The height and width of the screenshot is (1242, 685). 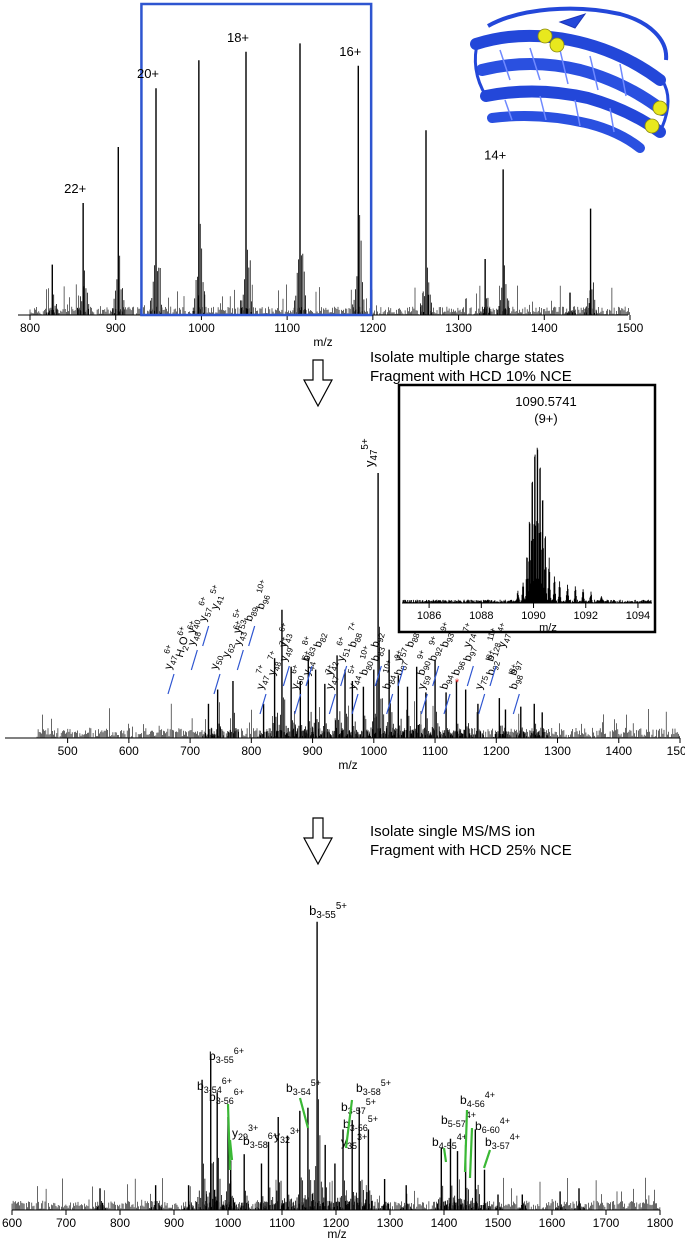 I want to click on ion-label: b9610+, so click(x=263, y=594).